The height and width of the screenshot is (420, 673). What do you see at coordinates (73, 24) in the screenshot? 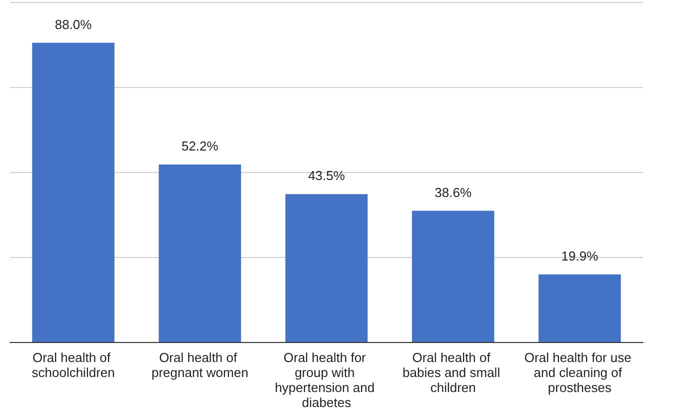
I see `data-label: 88.0%` at bounding box center [73, 24].